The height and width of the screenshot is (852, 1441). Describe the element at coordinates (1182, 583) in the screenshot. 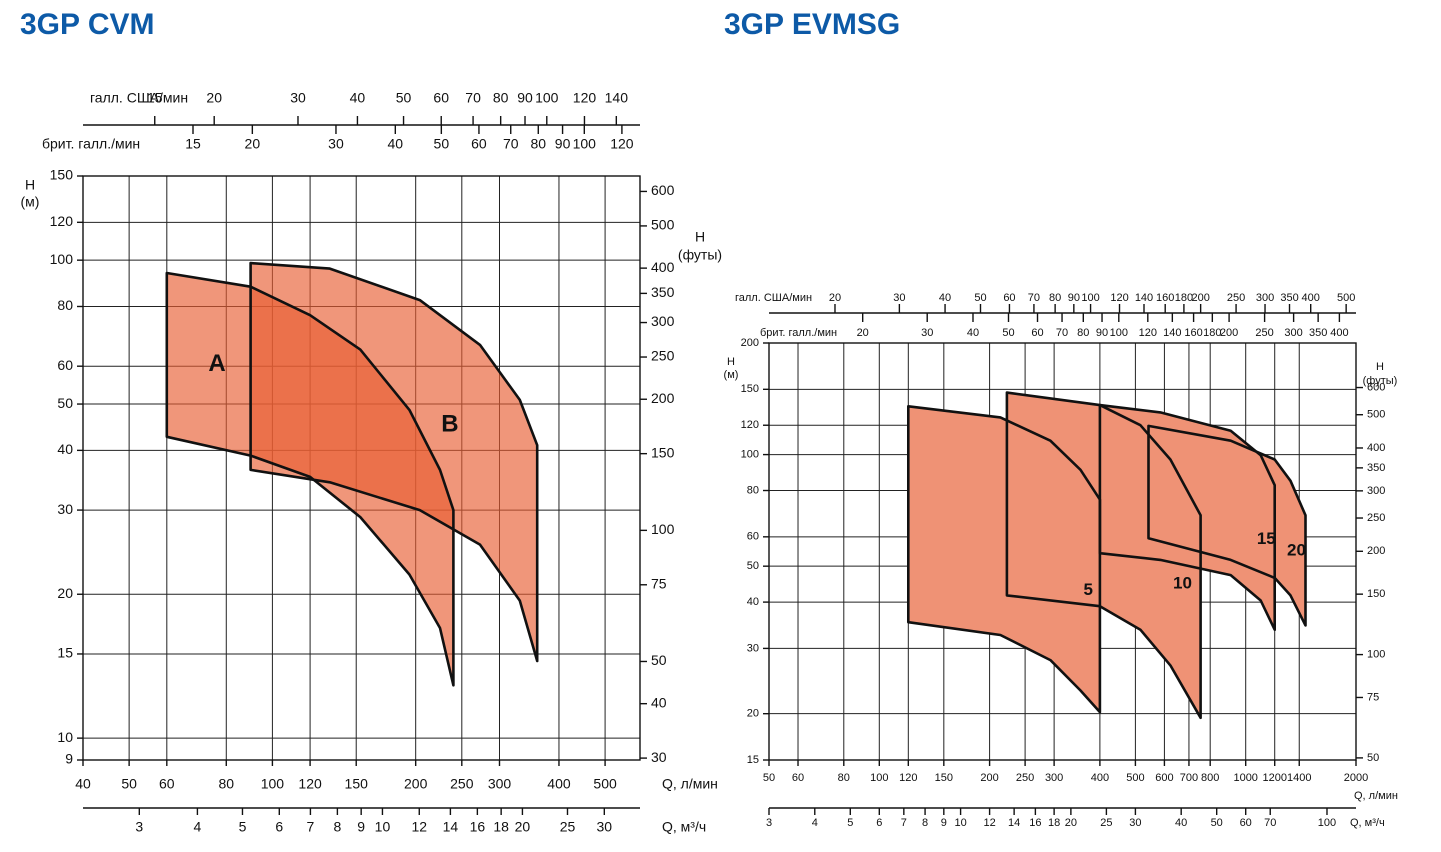

I see `region-label: 10` at that location.